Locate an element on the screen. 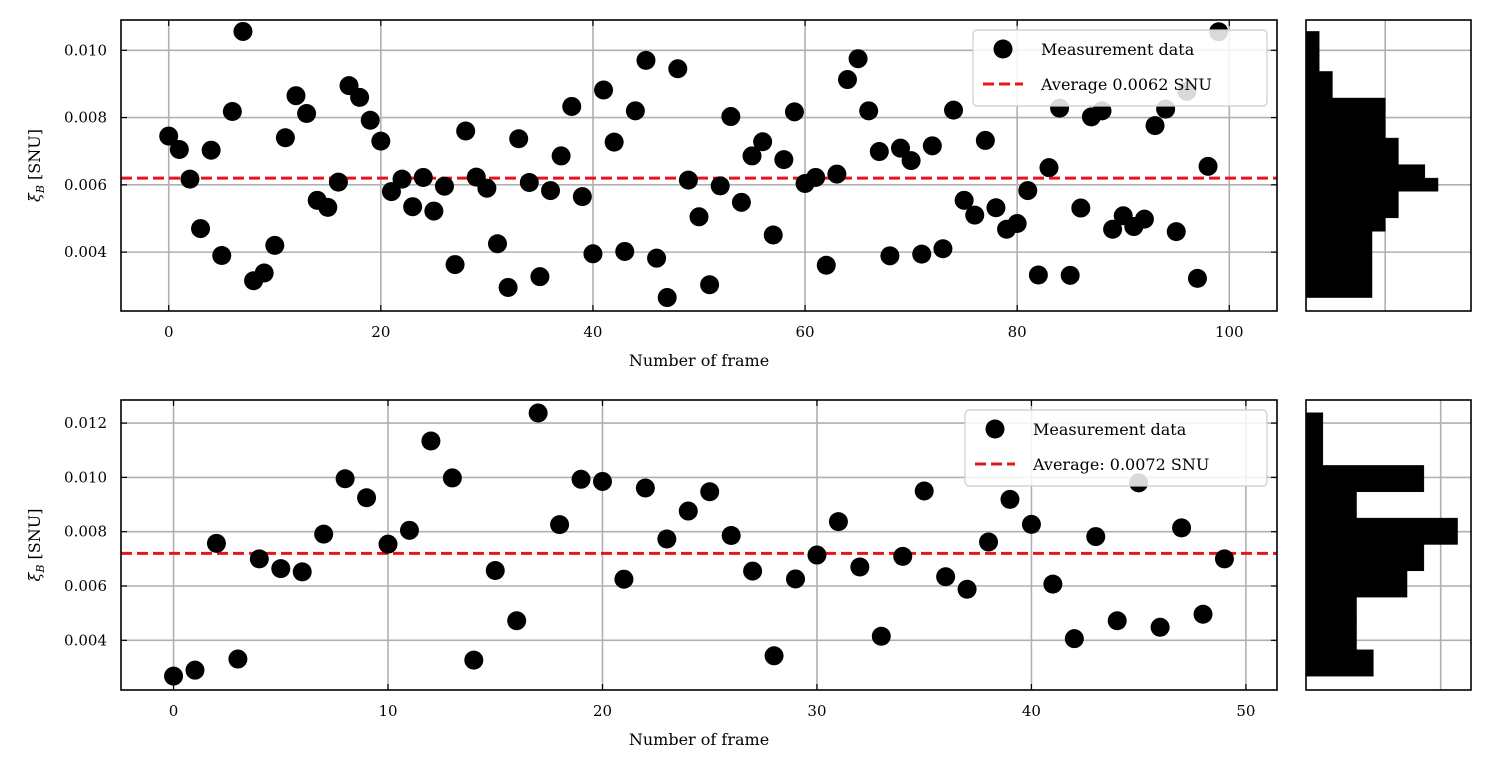  x-tick-label: 20 is located at coordinates (602, 711).